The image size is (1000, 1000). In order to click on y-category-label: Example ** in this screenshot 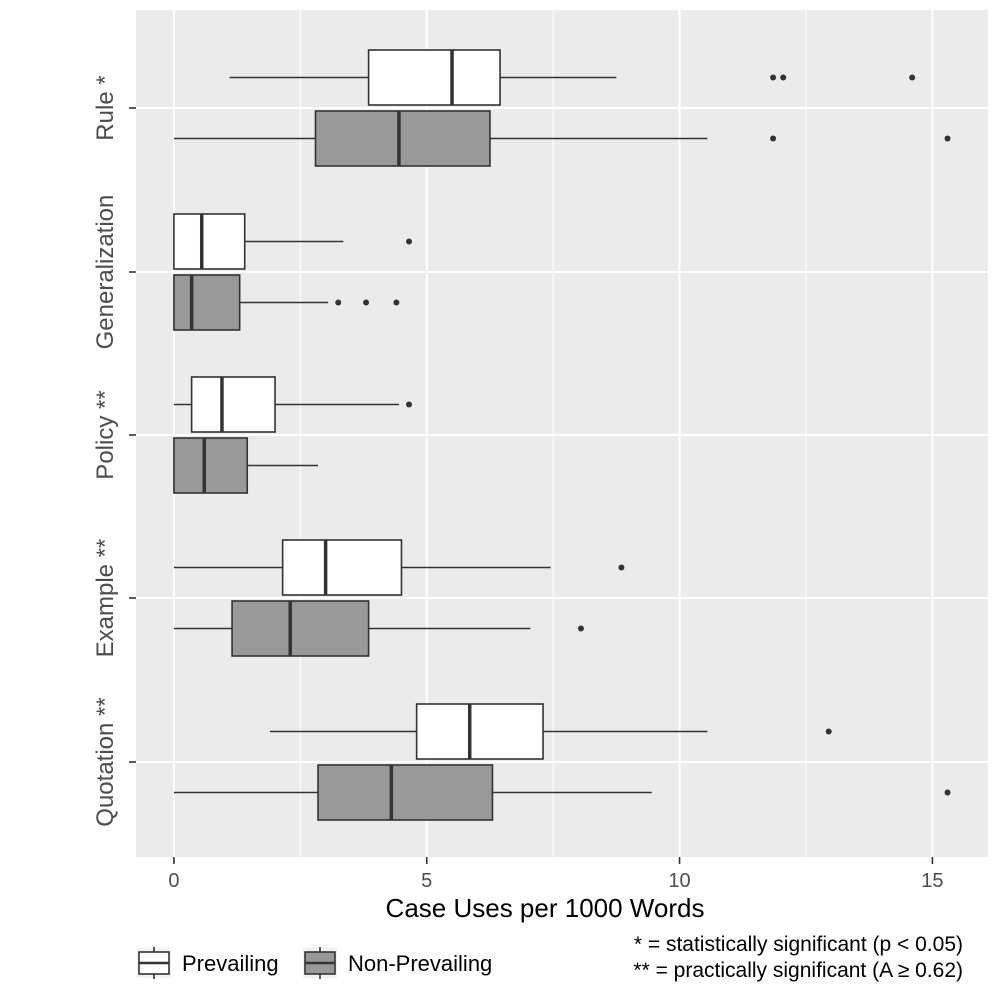, I will do `click(105, 598)`.